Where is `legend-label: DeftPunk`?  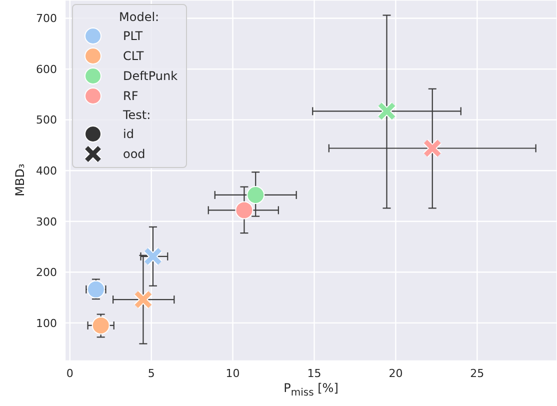 legend-label: DeftPunk is located at coordinates (150, 76).